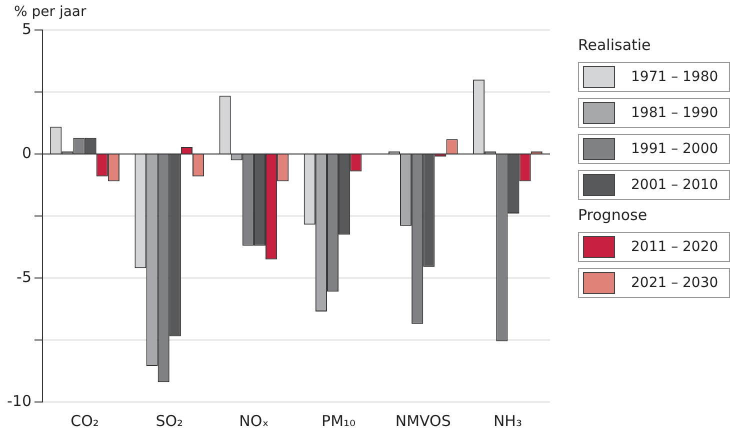 The height and width of the screenshot is (434, 730). Describe the element at coordinates (423, 421) in the screenshot. I see `x-tick-label: NMVOS` at that location.